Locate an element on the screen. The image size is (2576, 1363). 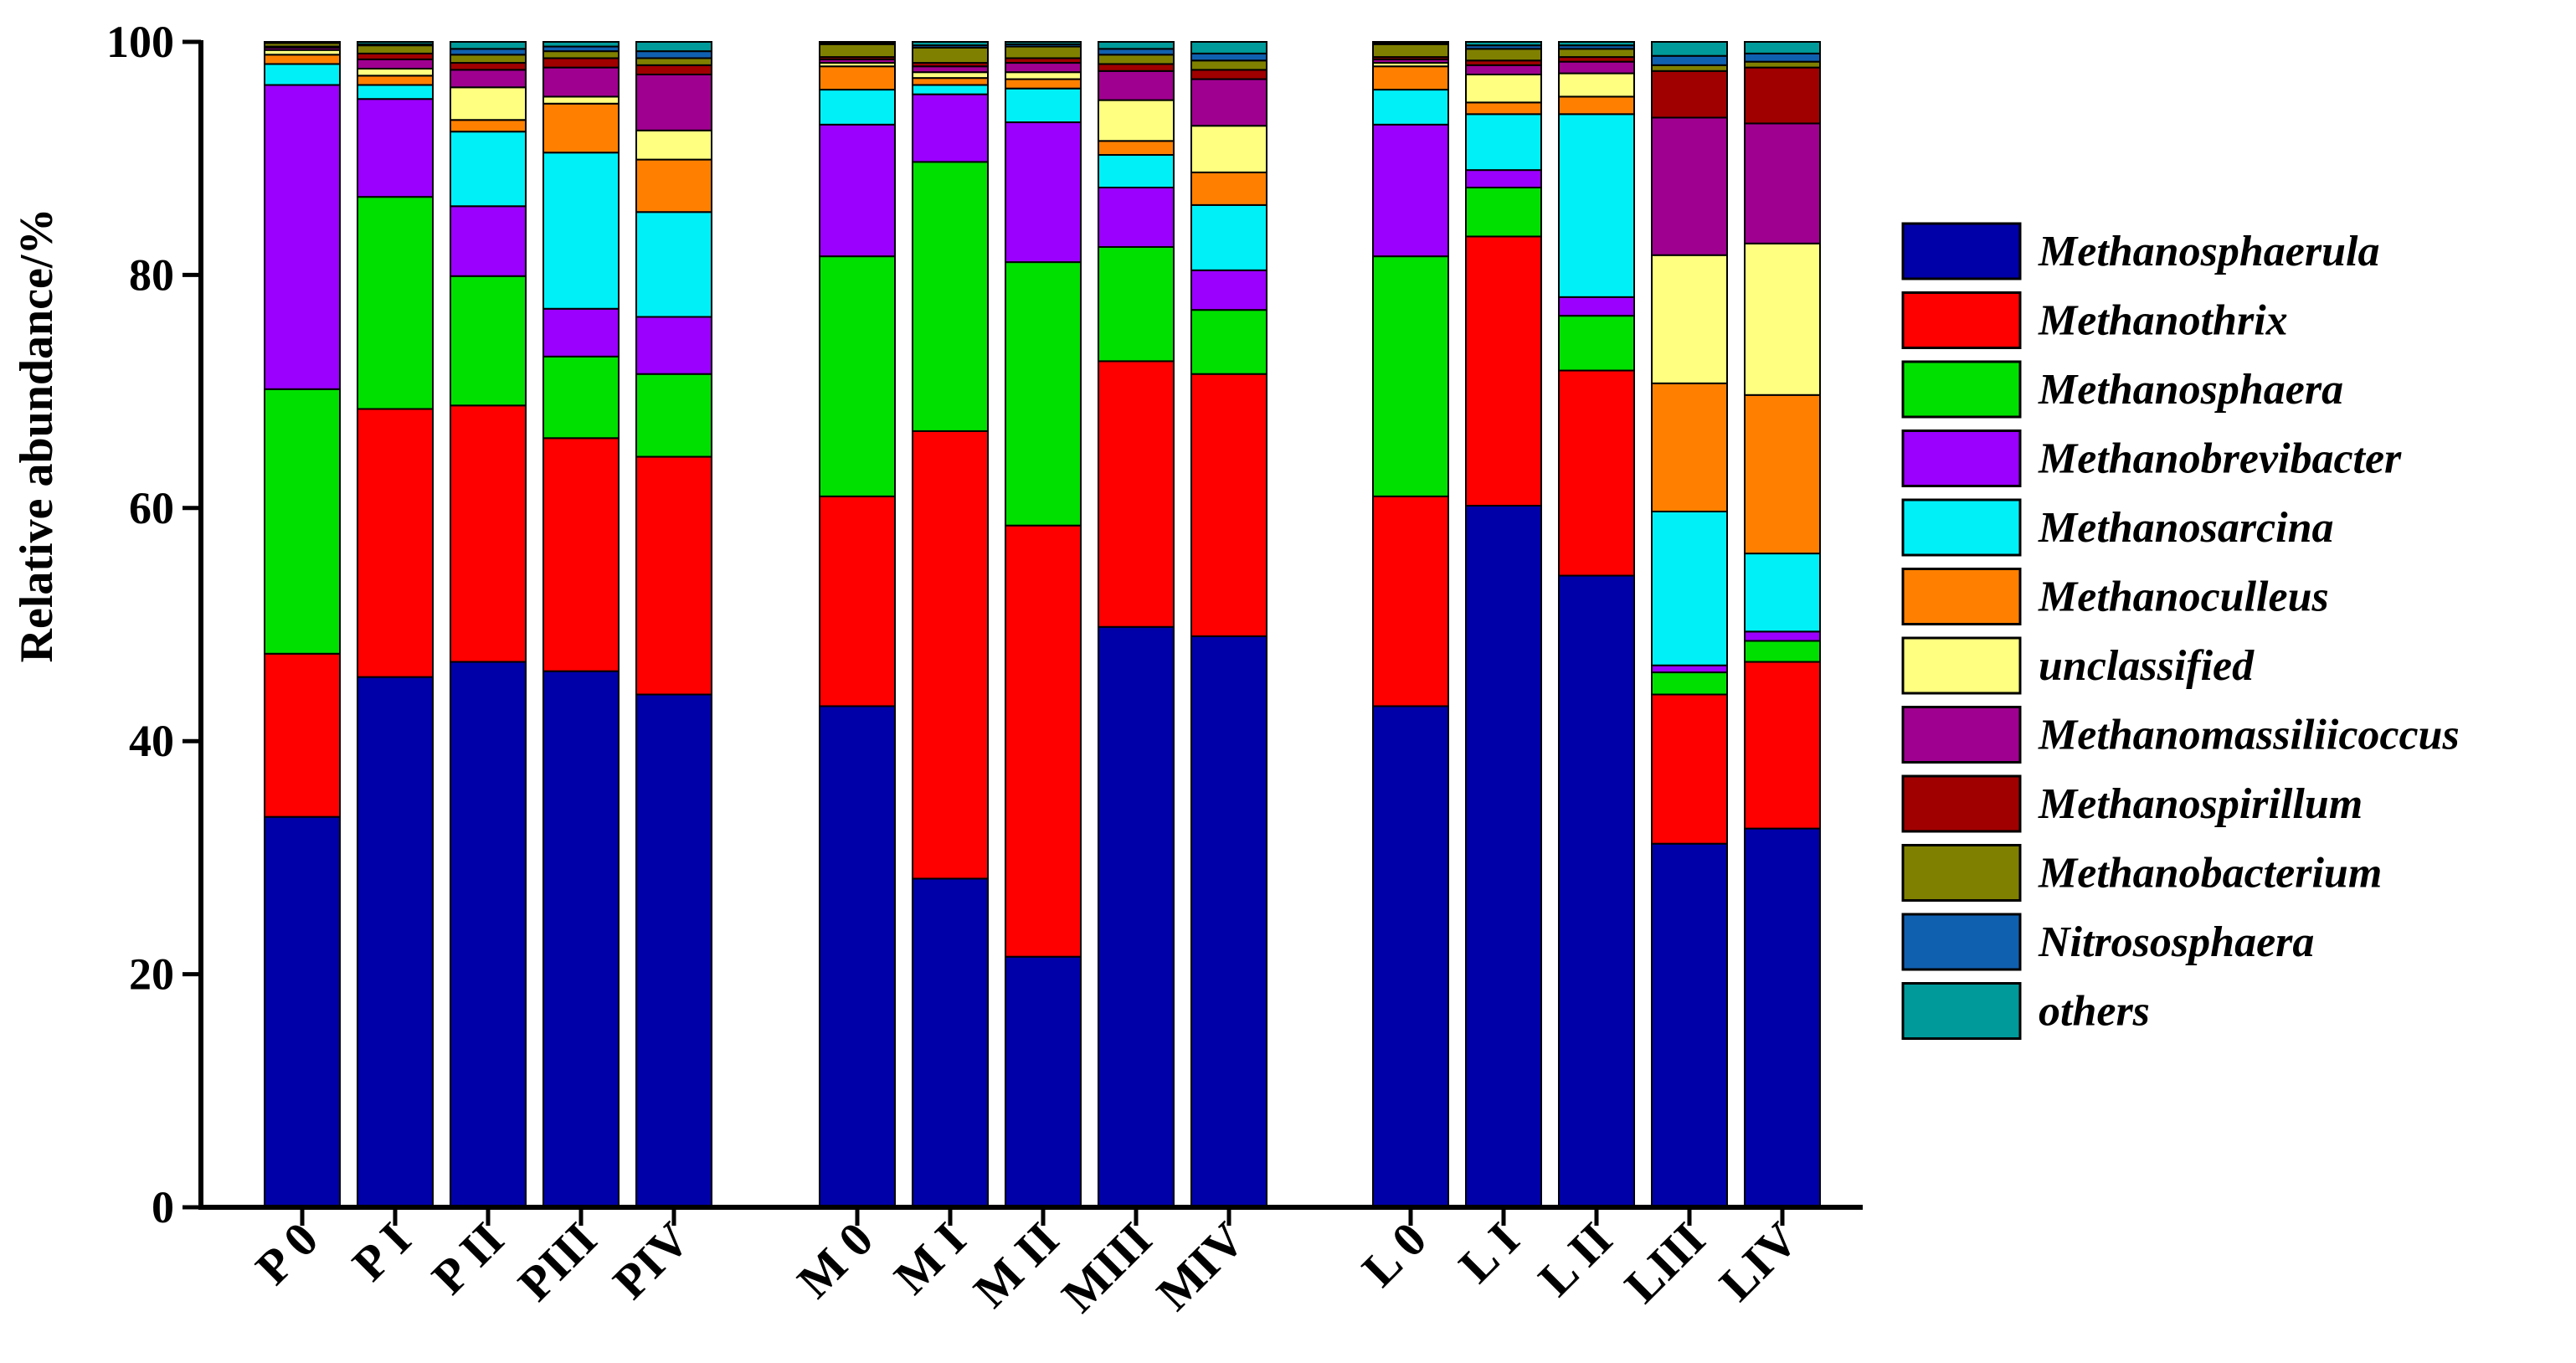
legend-entry: Methanospirillum is located at coordinates (2132, 803).